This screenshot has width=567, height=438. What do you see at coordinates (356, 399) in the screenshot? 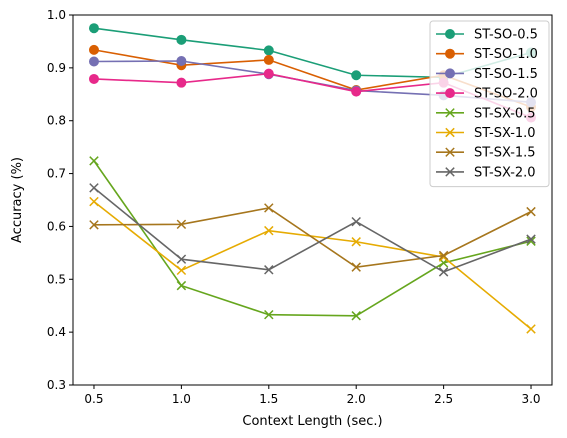
I see `x-tick-label: 2.0` at bounding box center [356, 399].